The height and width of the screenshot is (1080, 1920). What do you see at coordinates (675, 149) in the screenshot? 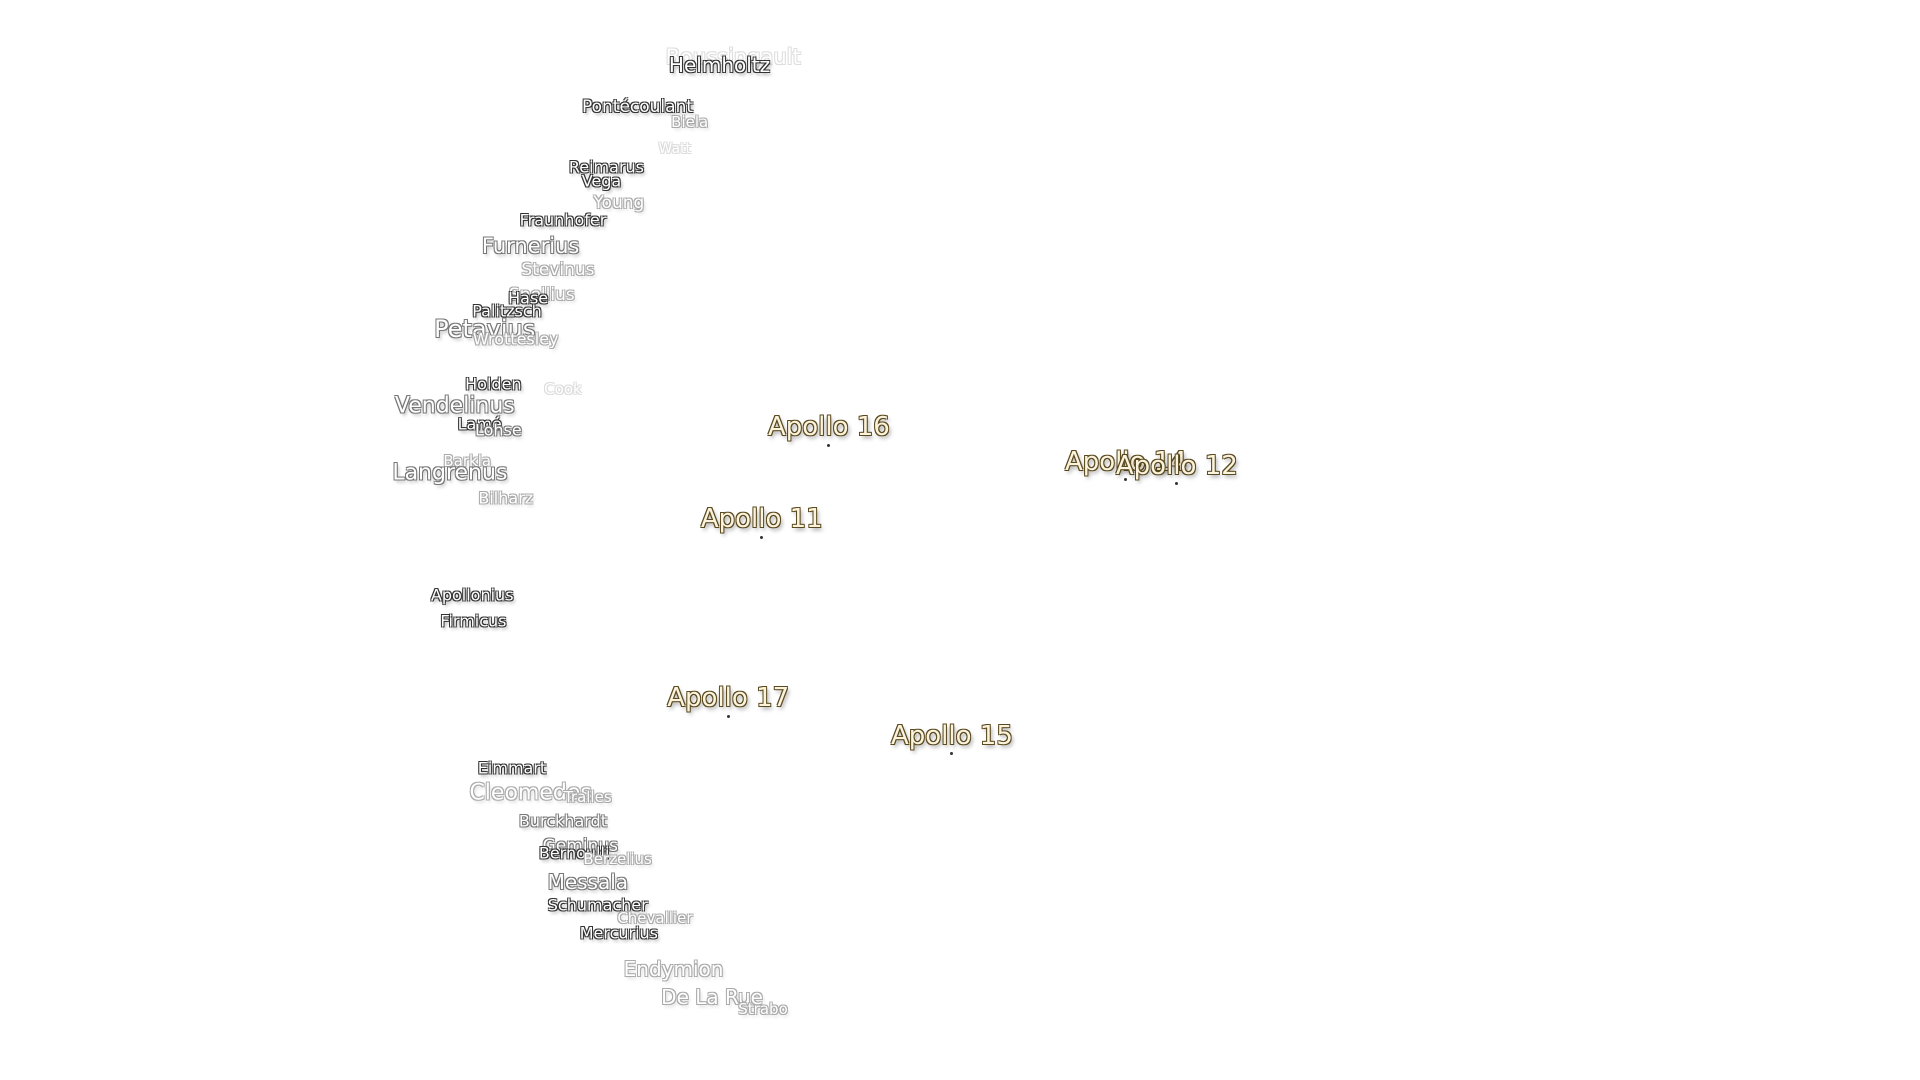
I see `crater-label: Watt` at bounding box center [675, 149].